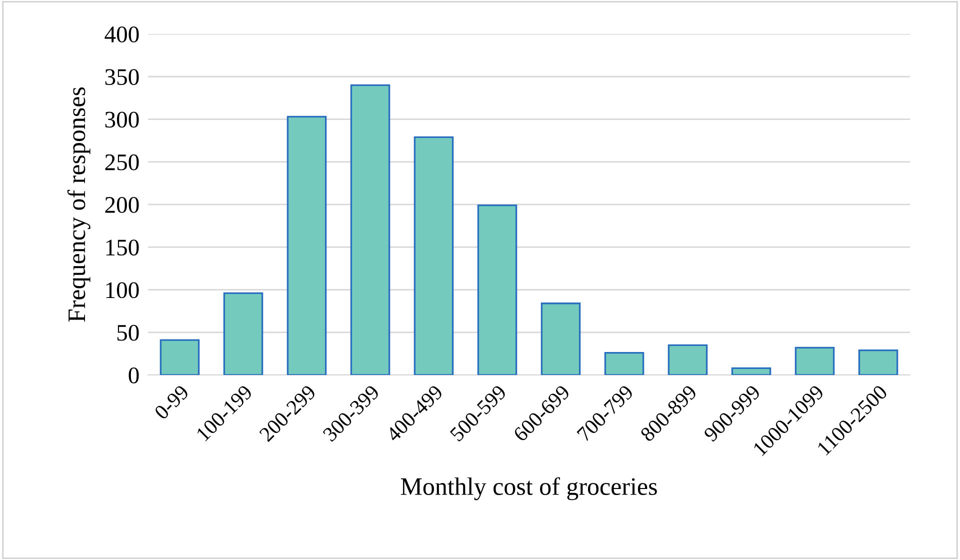 This screenshot has height=560, width=960. Describe the element at coordinates (172, 402) in the screenshot. I see `x-tick-label: 0-99` at that location.